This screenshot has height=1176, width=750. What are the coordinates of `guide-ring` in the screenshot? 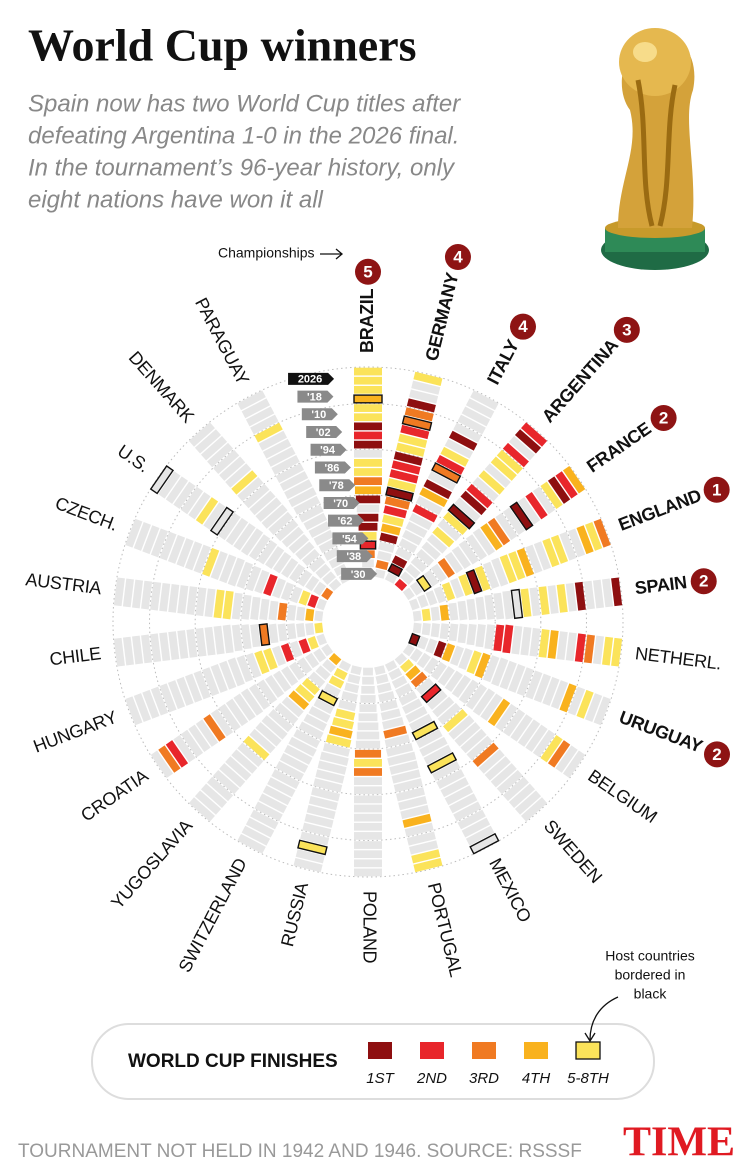 It's located at (368, 622).